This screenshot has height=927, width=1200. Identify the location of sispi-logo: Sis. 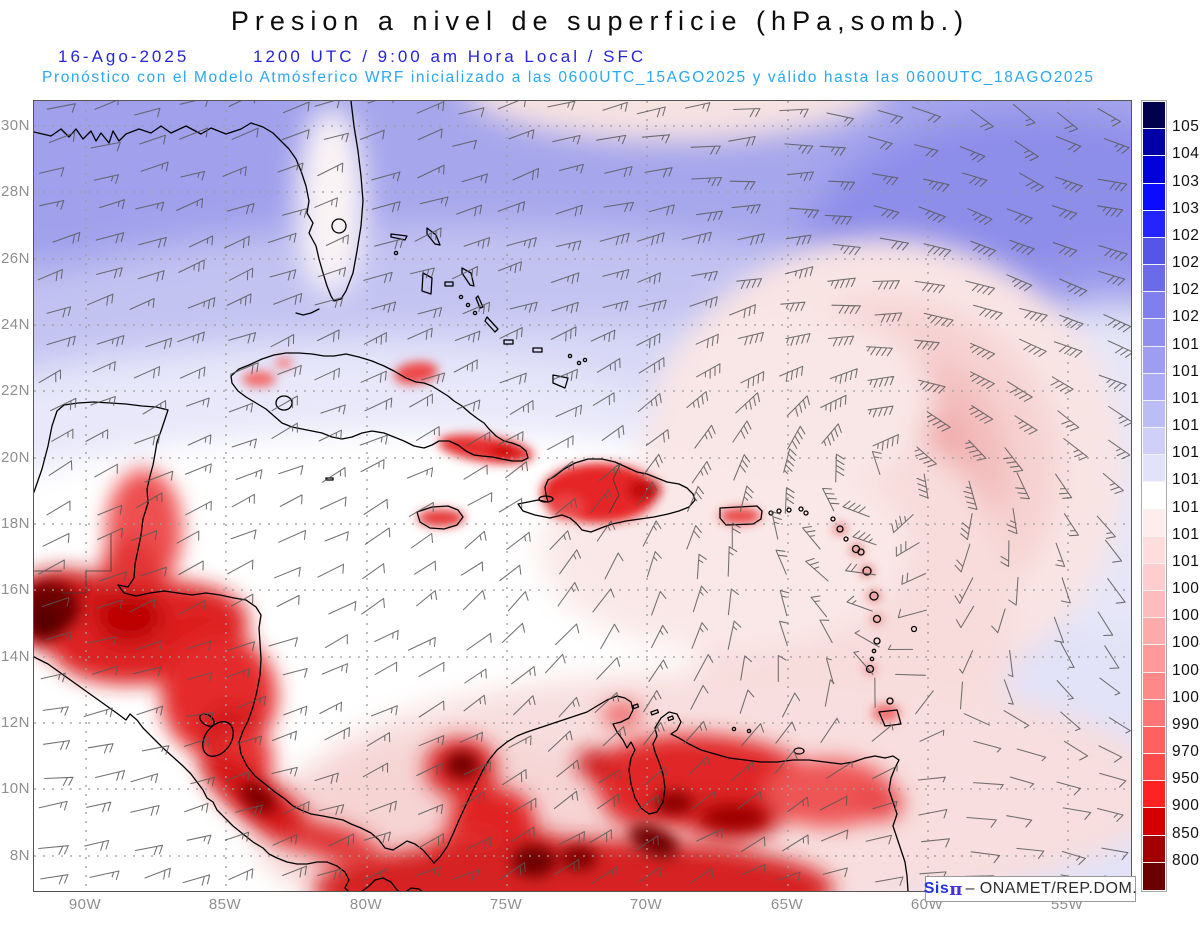
(936, 888).